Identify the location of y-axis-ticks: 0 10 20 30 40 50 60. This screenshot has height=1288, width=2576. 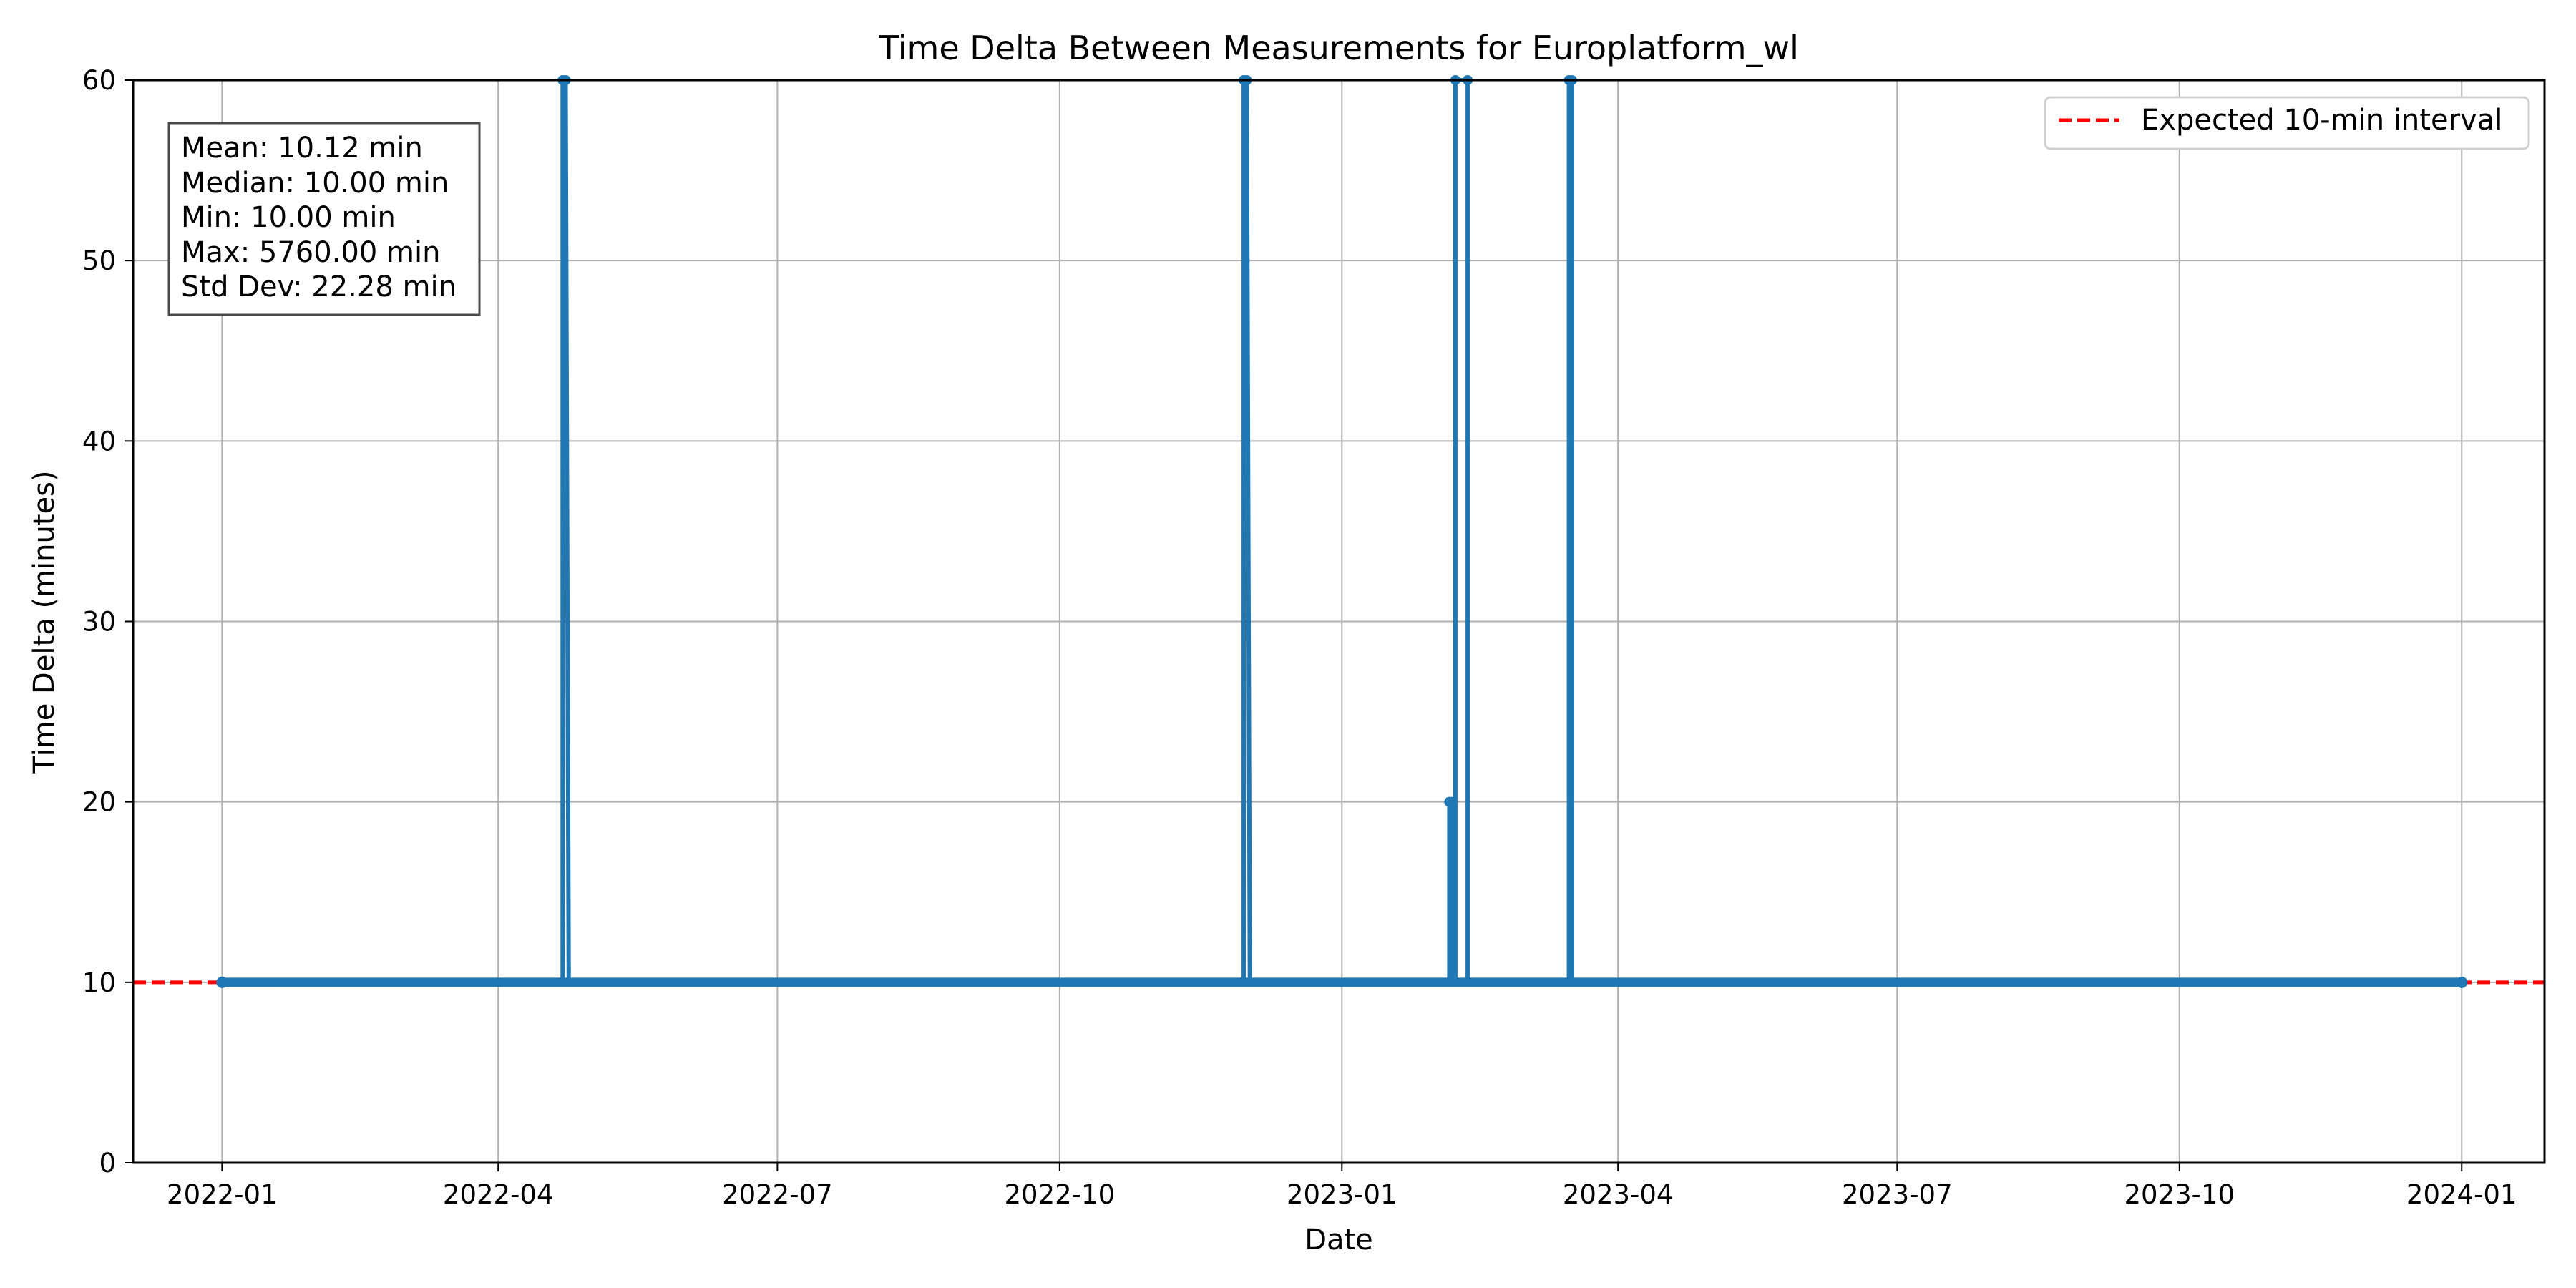
(107, 622).